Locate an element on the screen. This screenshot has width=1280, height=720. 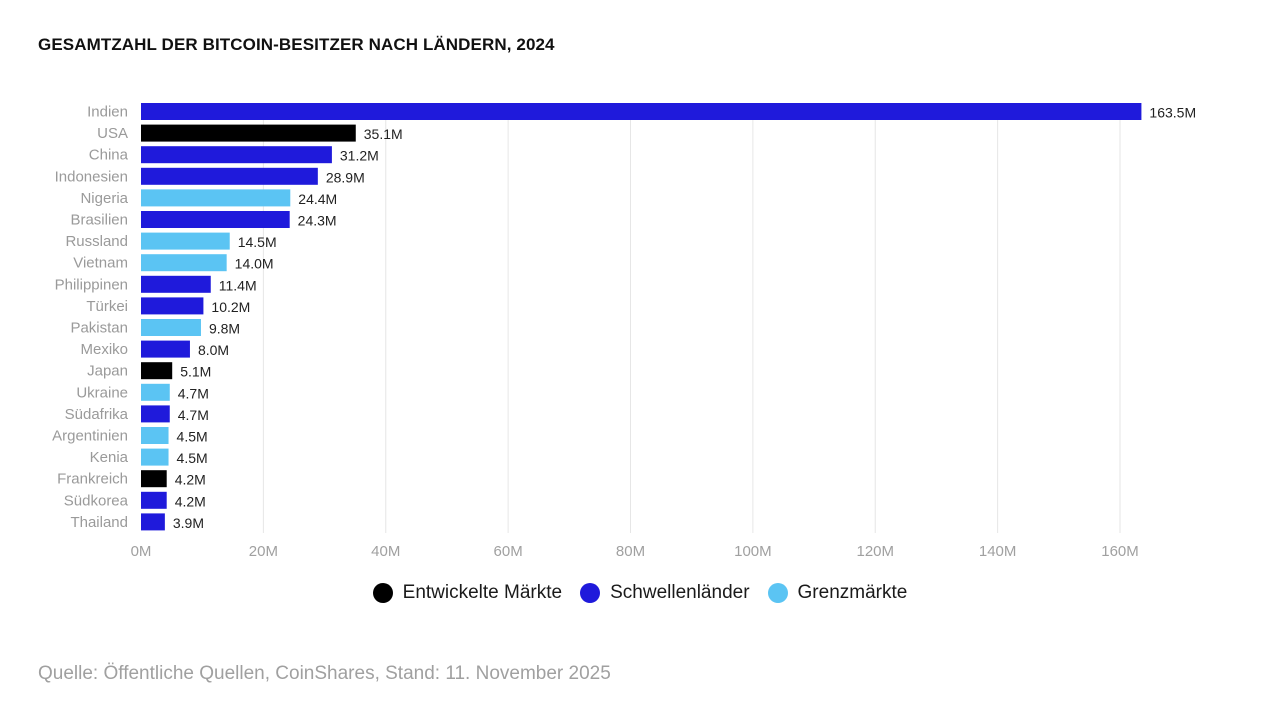
category-label: Indien is located at coordinates (107, 112).